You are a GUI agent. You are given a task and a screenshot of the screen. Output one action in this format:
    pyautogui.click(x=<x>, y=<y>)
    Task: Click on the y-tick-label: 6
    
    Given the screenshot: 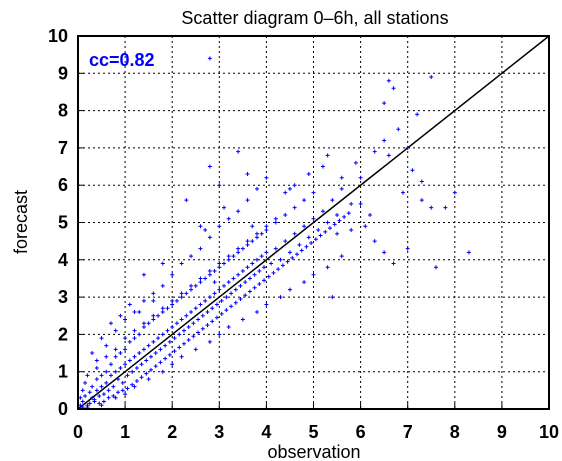 What is the action you would take?
    pyautogui.click(x=63, y=185)
    